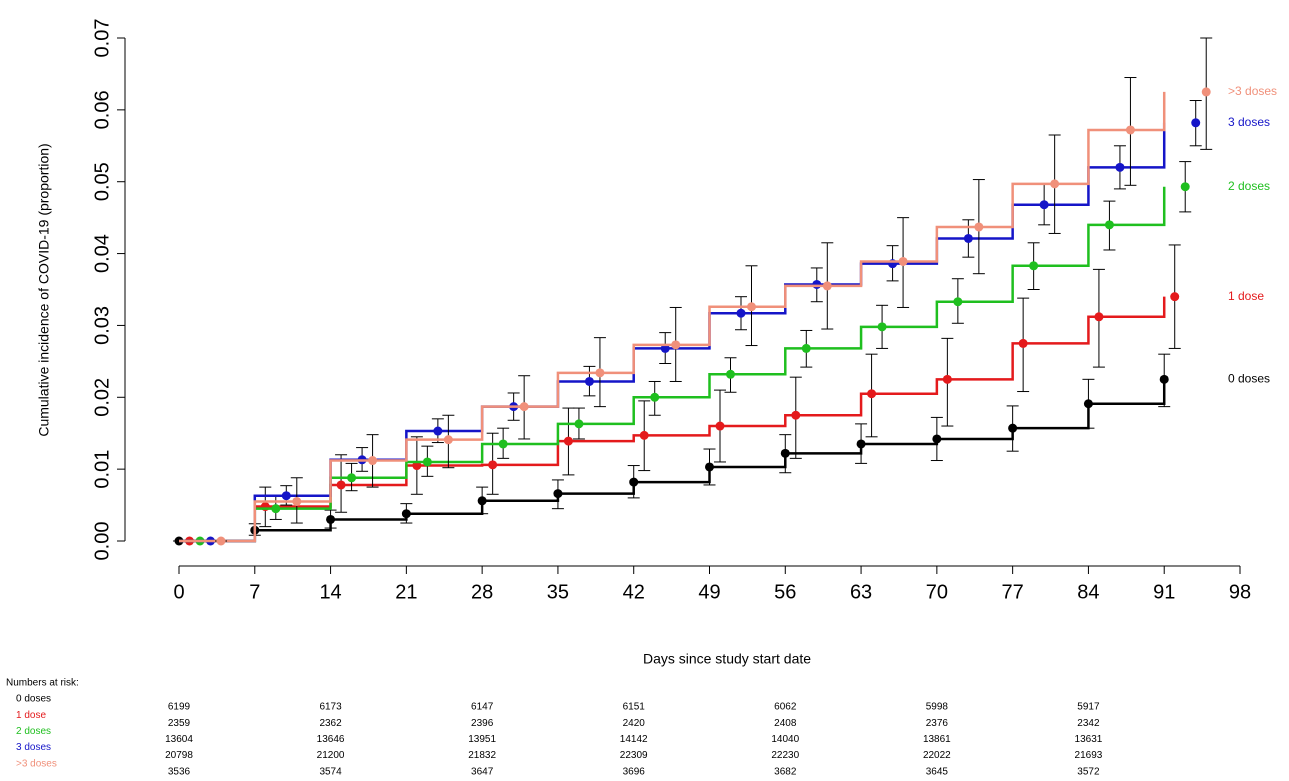  I want to click on risk-row-label: 0 doses, so click(33, 699).